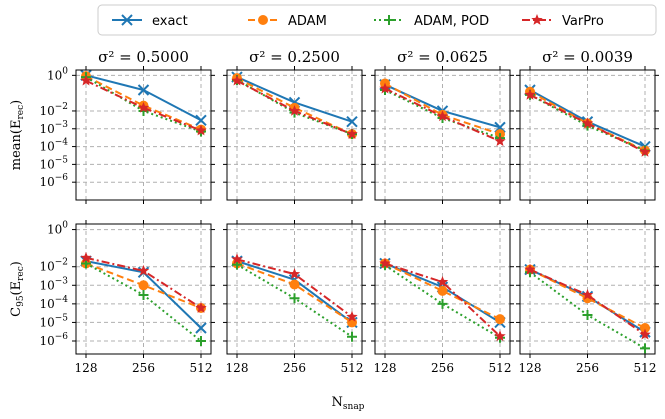 This screenshot has height=419, width=665. I want to click on legend-label-3: VarPro, so click(583, 21).